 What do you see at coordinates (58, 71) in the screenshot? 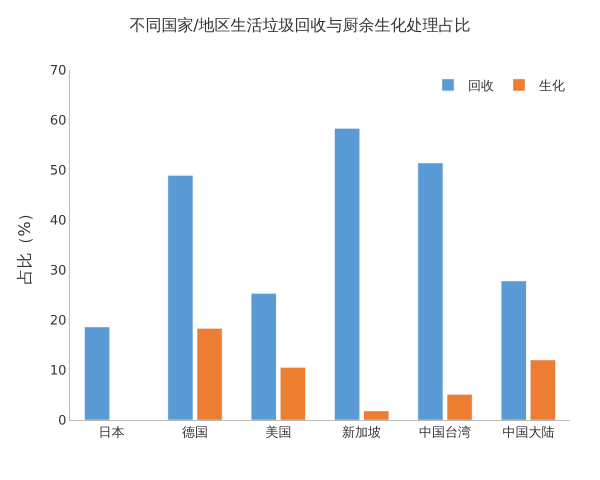
I see `y-tick-label: 70` at bounding box center [58, 71].